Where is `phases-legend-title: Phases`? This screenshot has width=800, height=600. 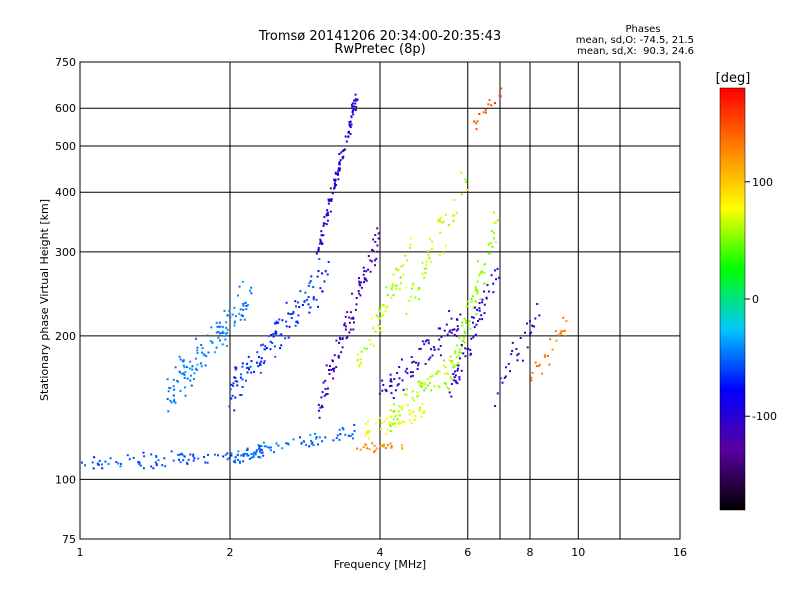 phases-legend-title: Phases is located at coordinates (642, 29).